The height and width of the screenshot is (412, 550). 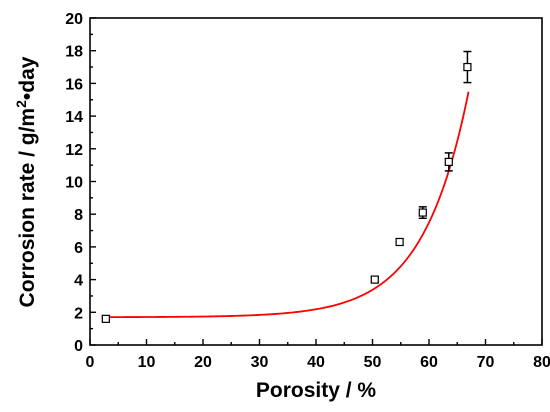 What do you see at coordinates (74, 150) in the screenshot?
I see `y-tick-label: 12` at bounding box center [74, 150].